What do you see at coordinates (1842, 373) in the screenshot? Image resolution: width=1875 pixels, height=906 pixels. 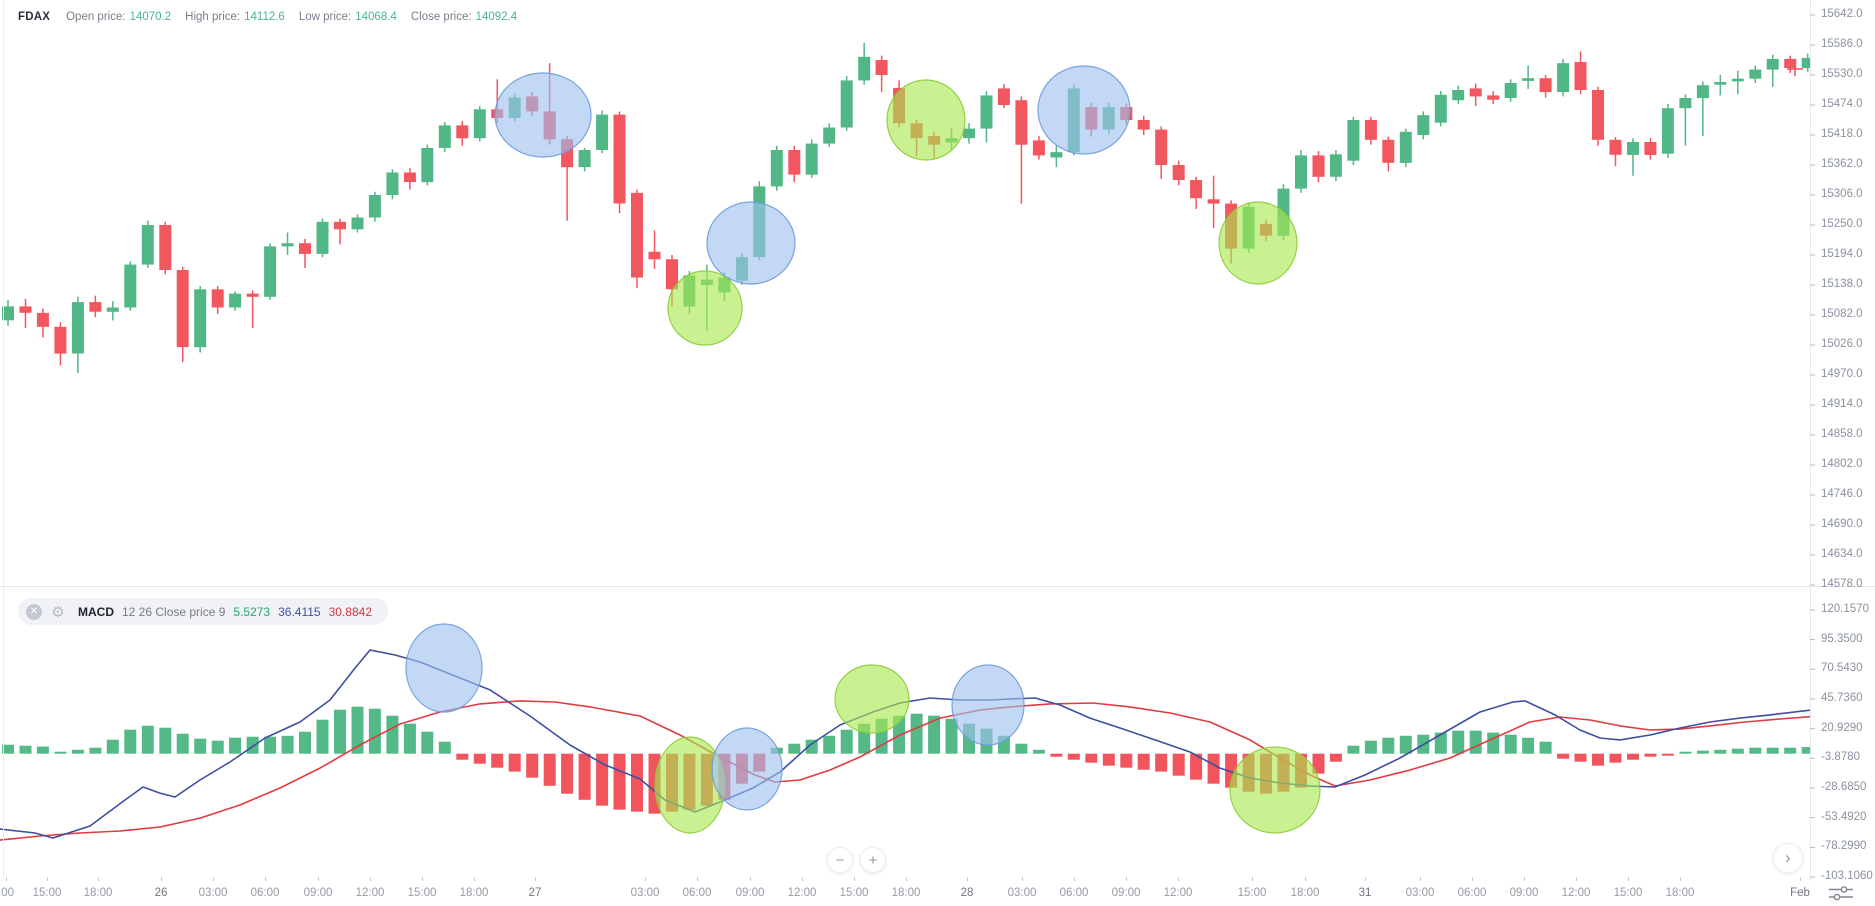 I see `price-tick-label: 14970.0` at bounding box center [1842, 373].